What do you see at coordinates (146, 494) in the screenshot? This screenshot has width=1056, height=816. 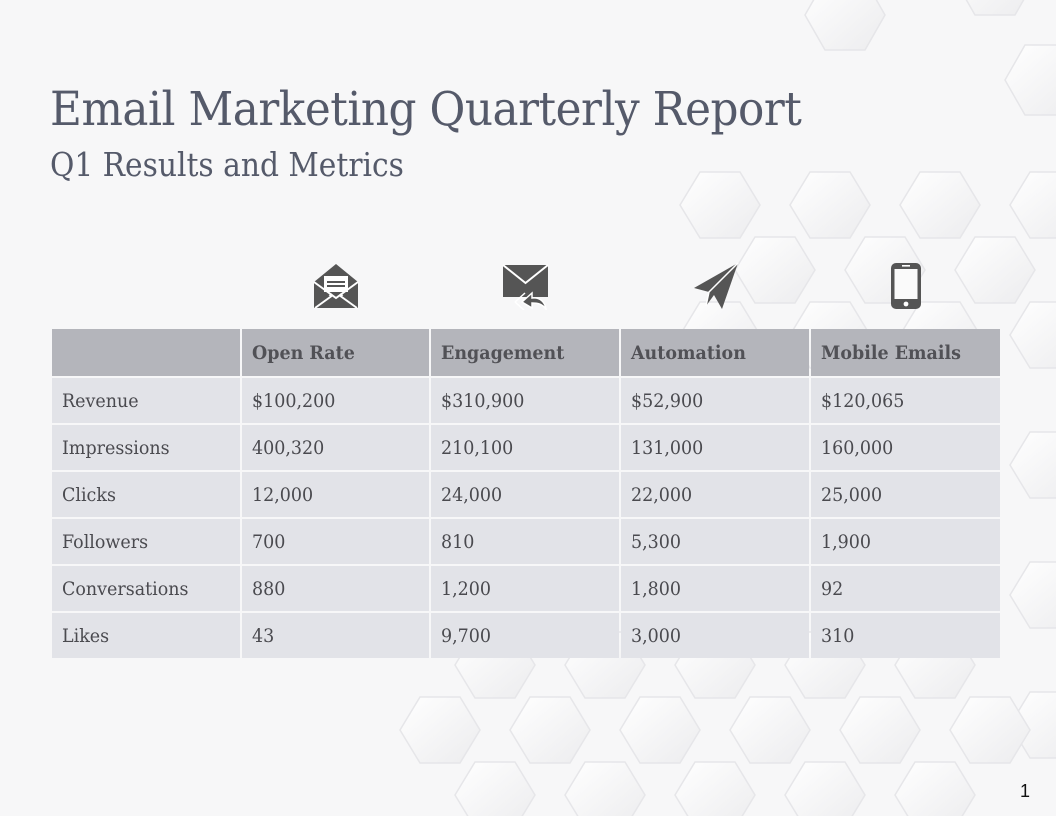 I see `row-label: Clicks` at bounding box center [146, 494].